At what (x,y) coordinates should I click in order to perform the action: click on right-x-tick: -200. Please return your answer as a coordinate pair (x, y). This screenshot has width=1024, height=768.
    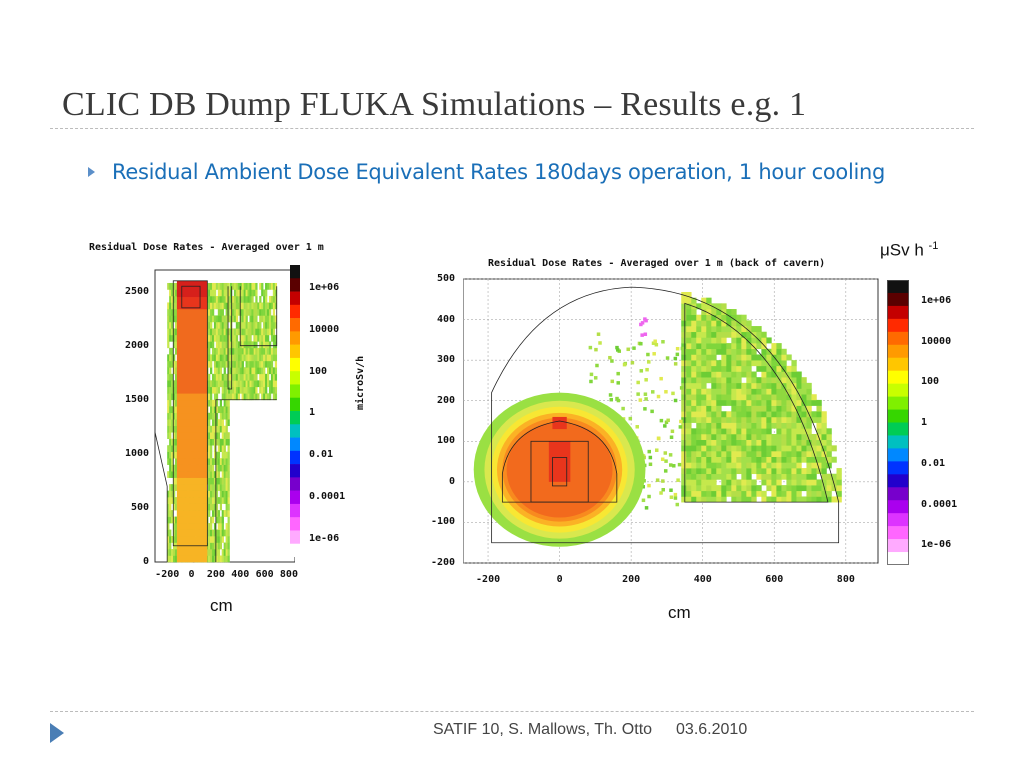
    Looking at the image, I should click on (488, 579).